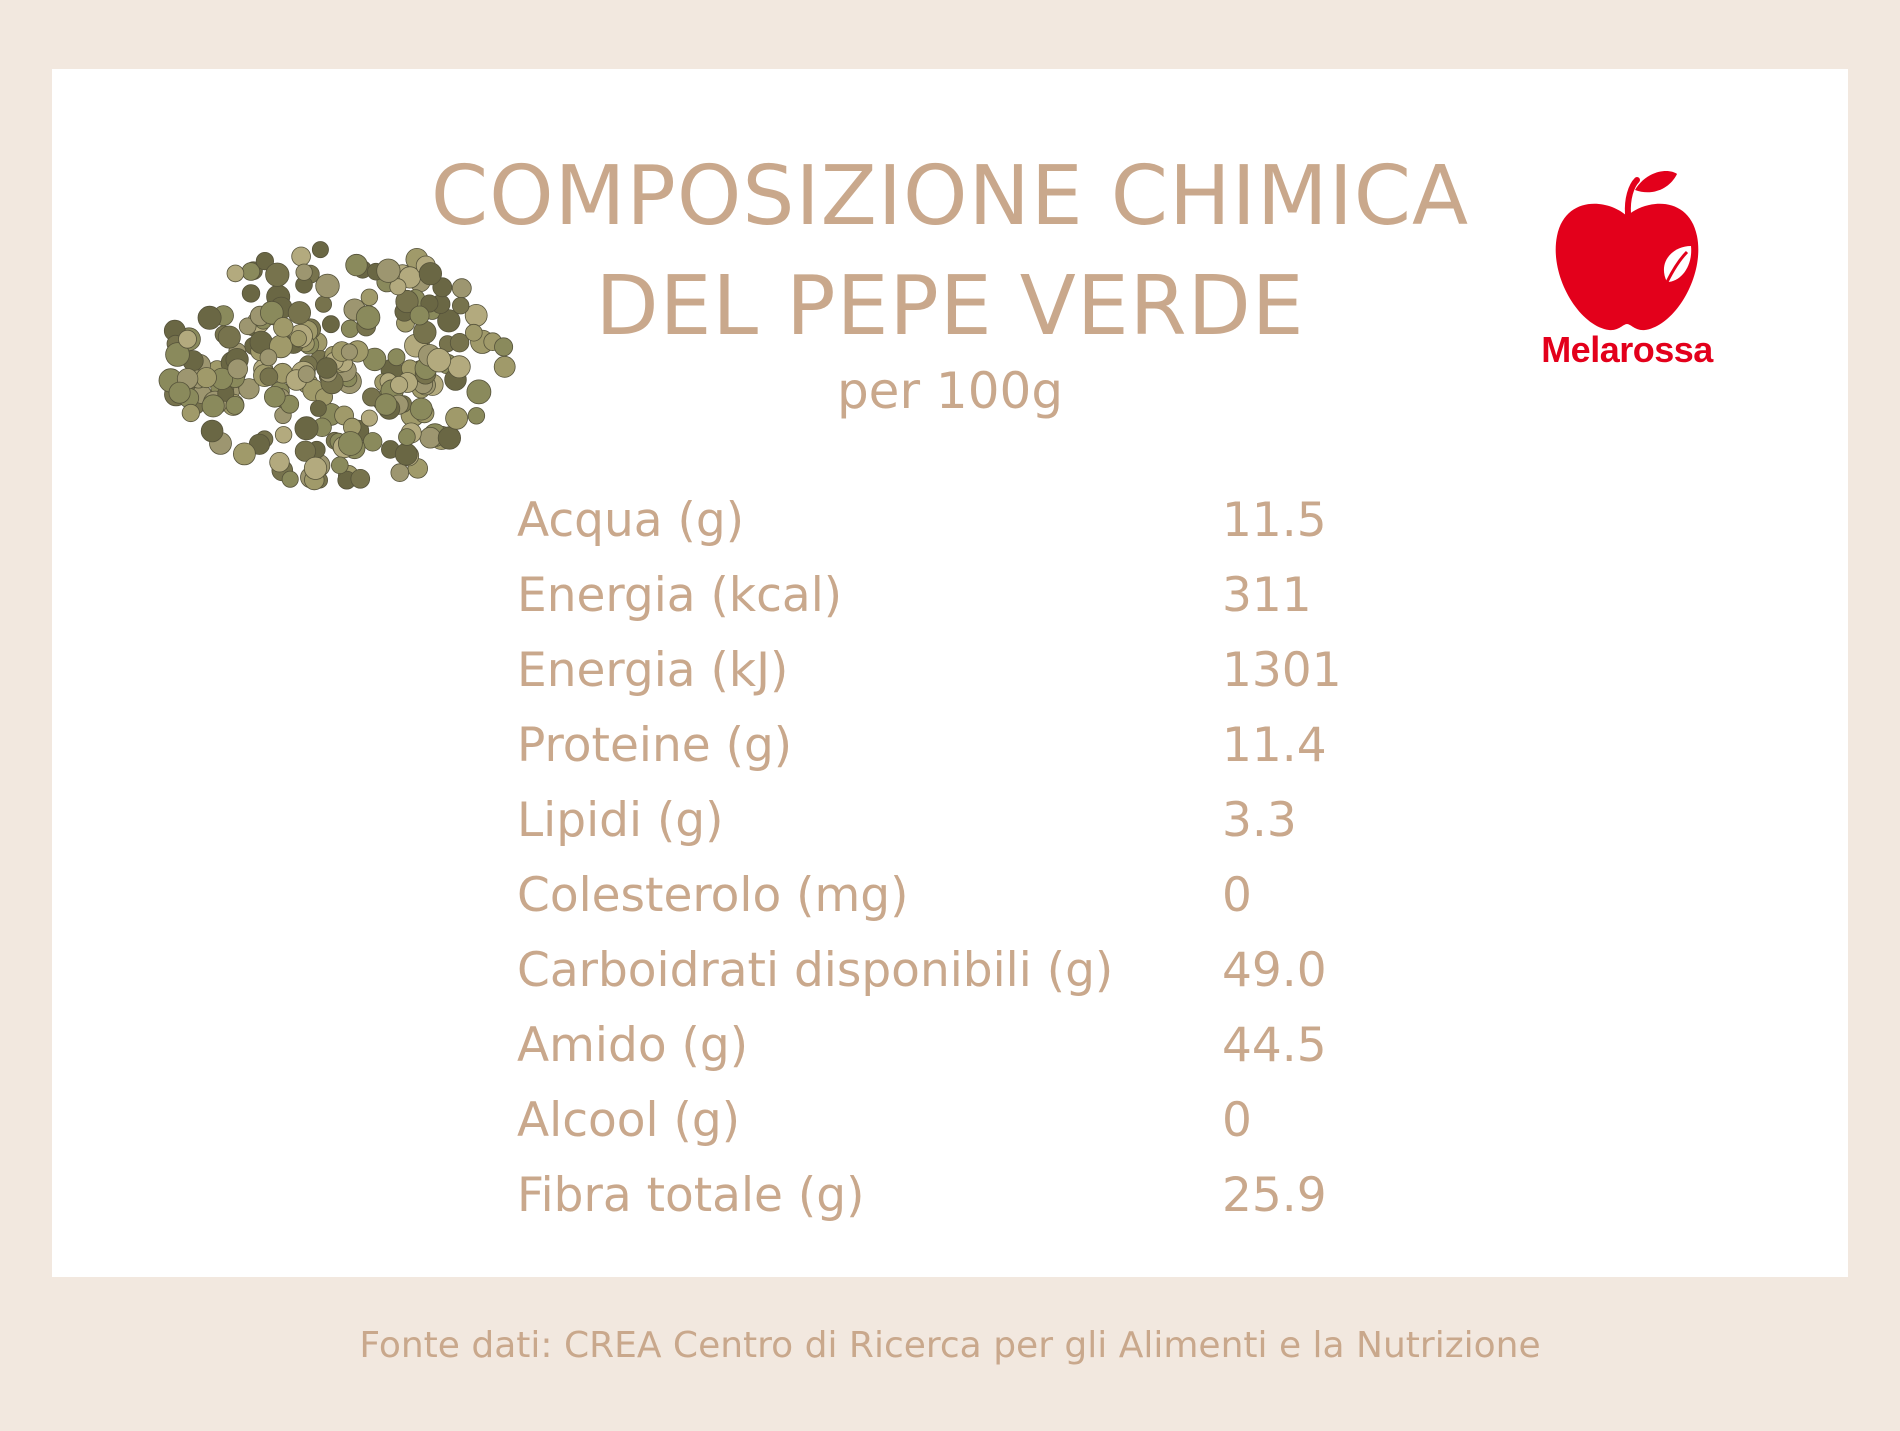  I want to click on nutrient-value: 25.9, so click(1274, 1195).